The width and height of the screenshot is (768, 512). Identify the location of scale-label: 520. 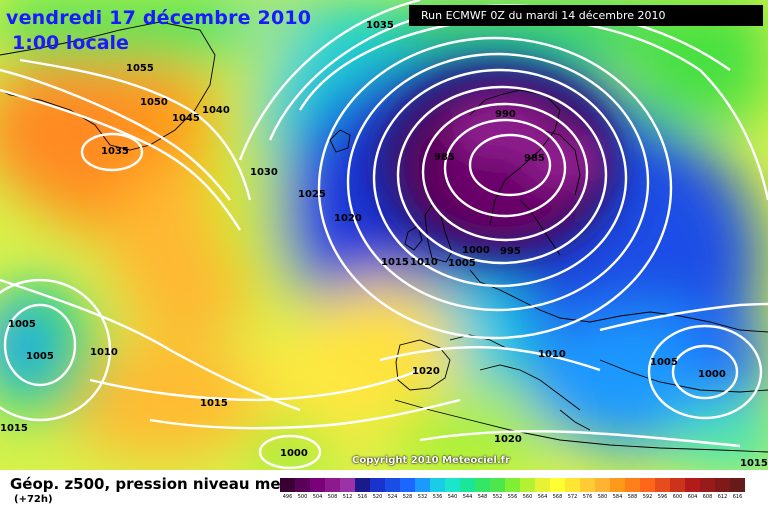
(377, 497).